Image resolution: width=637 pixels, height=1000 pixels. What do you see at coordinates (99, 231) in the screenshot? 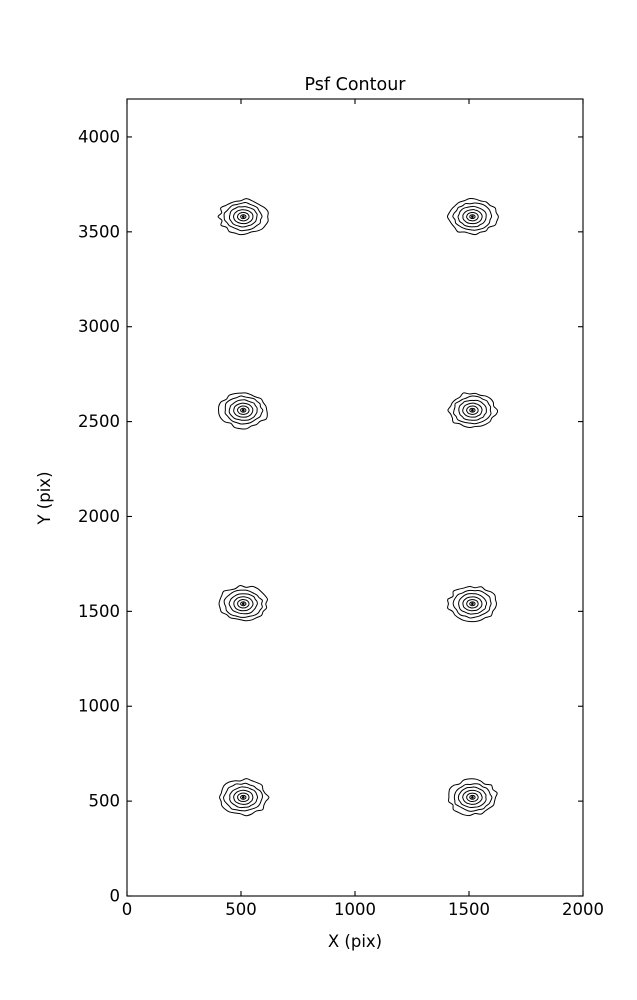
I see `y-tick-label: 3500` at bounding box center [99, 231].